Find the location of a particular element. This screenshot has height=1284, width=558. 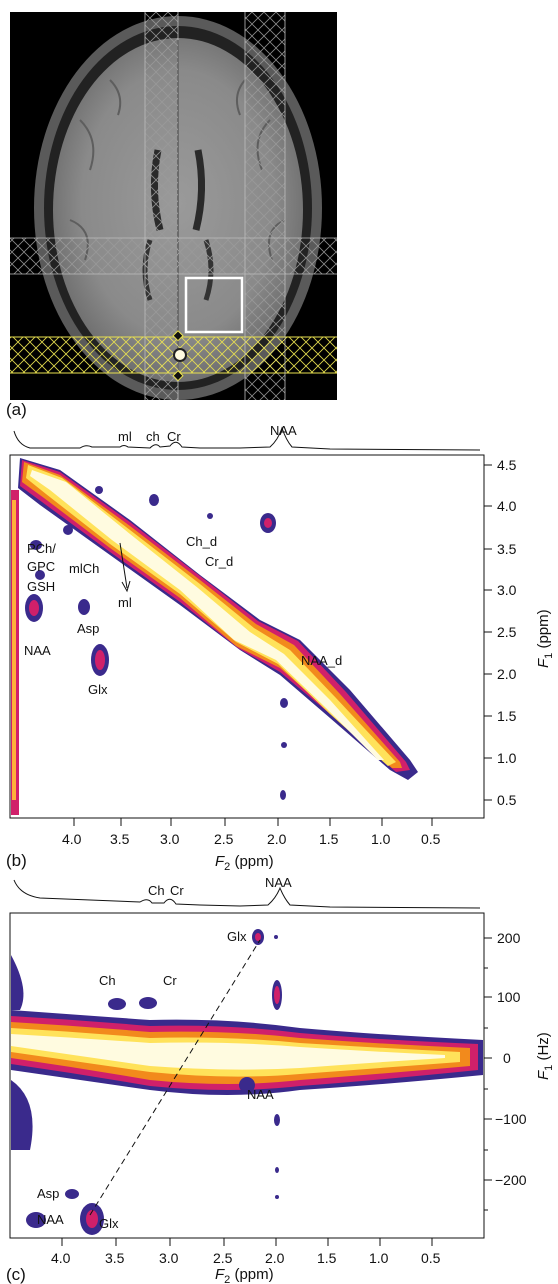

panel-b-x-label: F2 (ppm) is located at coordinates (244, 863).